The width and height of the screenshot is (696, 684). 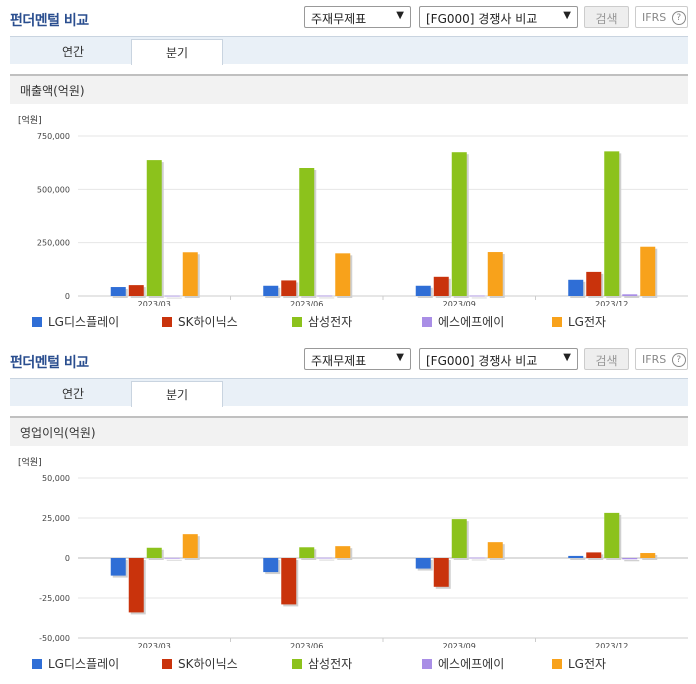 I want to click on y-tick-label: -25,000, so click(x=54, y=598).